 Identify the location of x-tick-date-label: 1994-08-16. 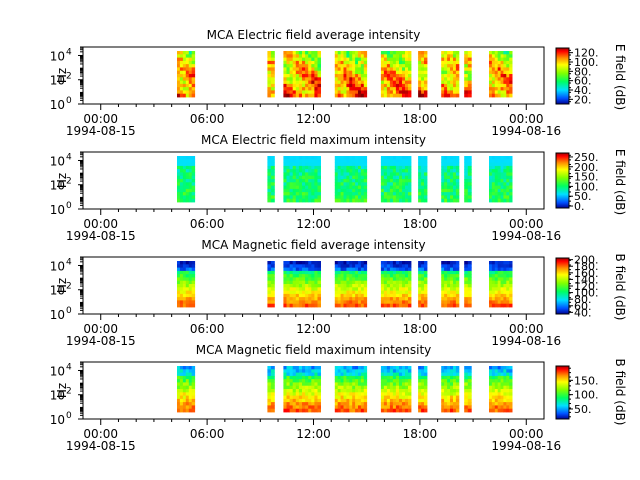
(526, 236).